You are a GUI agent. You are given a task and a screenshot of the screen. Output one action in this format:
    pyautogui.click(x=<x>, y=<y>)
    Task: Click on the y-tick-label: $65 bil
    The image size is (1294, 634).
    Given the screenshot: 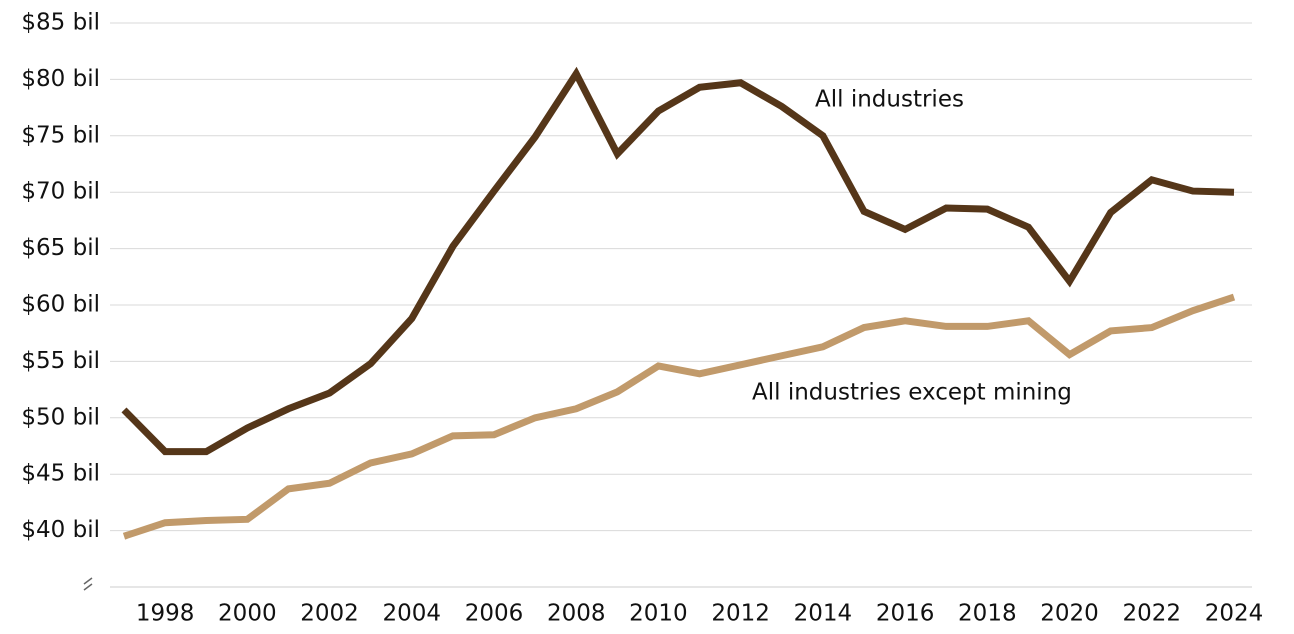 What is the action you would take?
    pyautogui.click(x=60, y=248)
    